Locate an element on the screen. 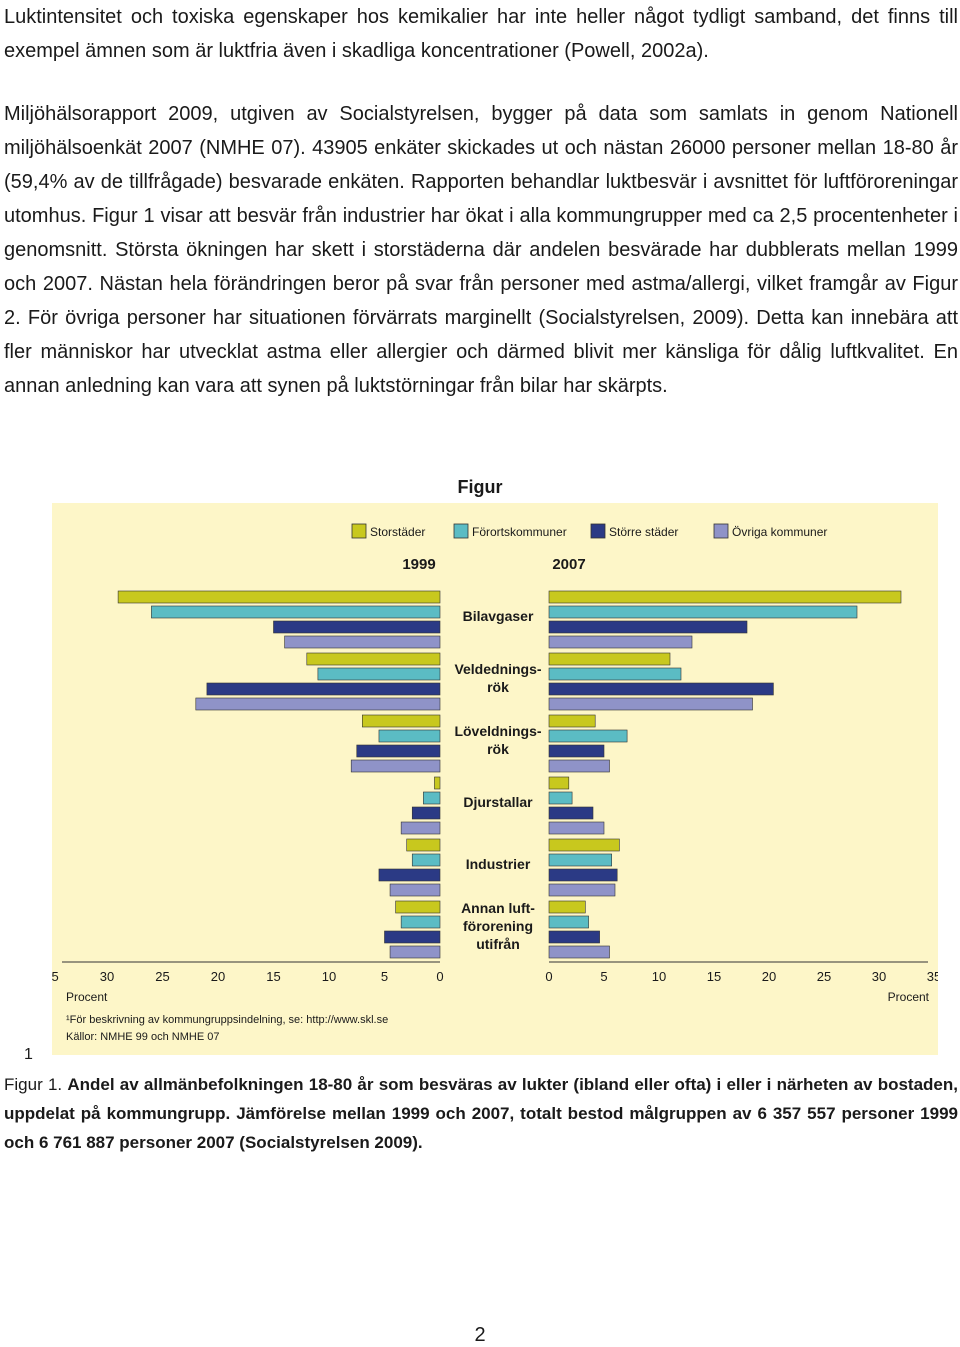 The image size is (960, 1347). category-label-5-2: utifrån is located at coordinates (498, 944).